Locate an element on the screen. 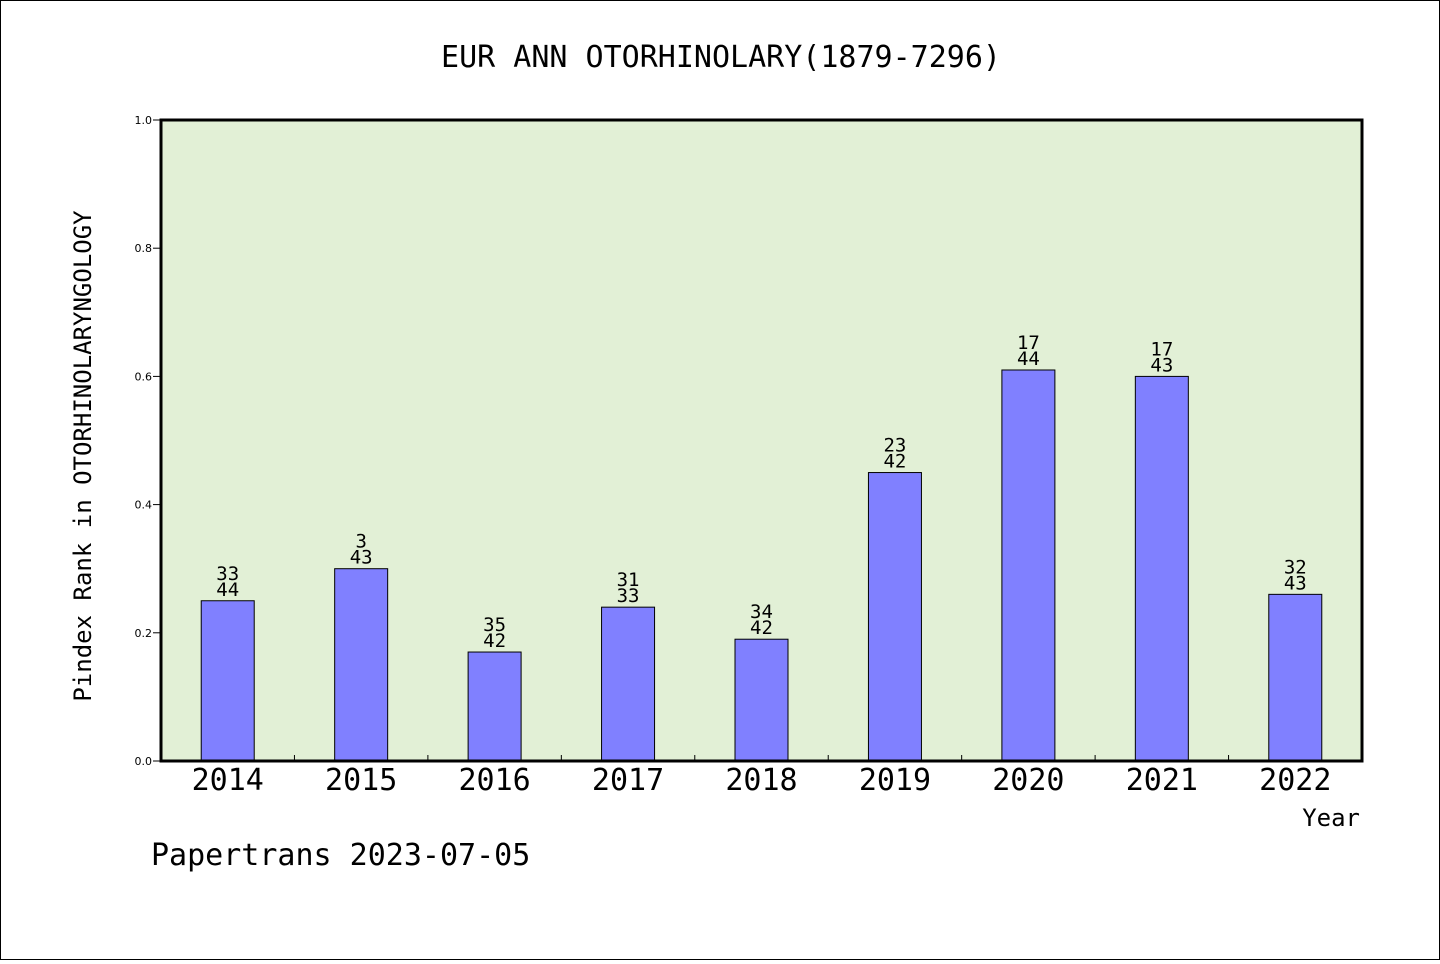 Image resolution: width=1440 pixels, height=964 pixels. y-tick-label: 0.8 is located at coordinates (144, 248).